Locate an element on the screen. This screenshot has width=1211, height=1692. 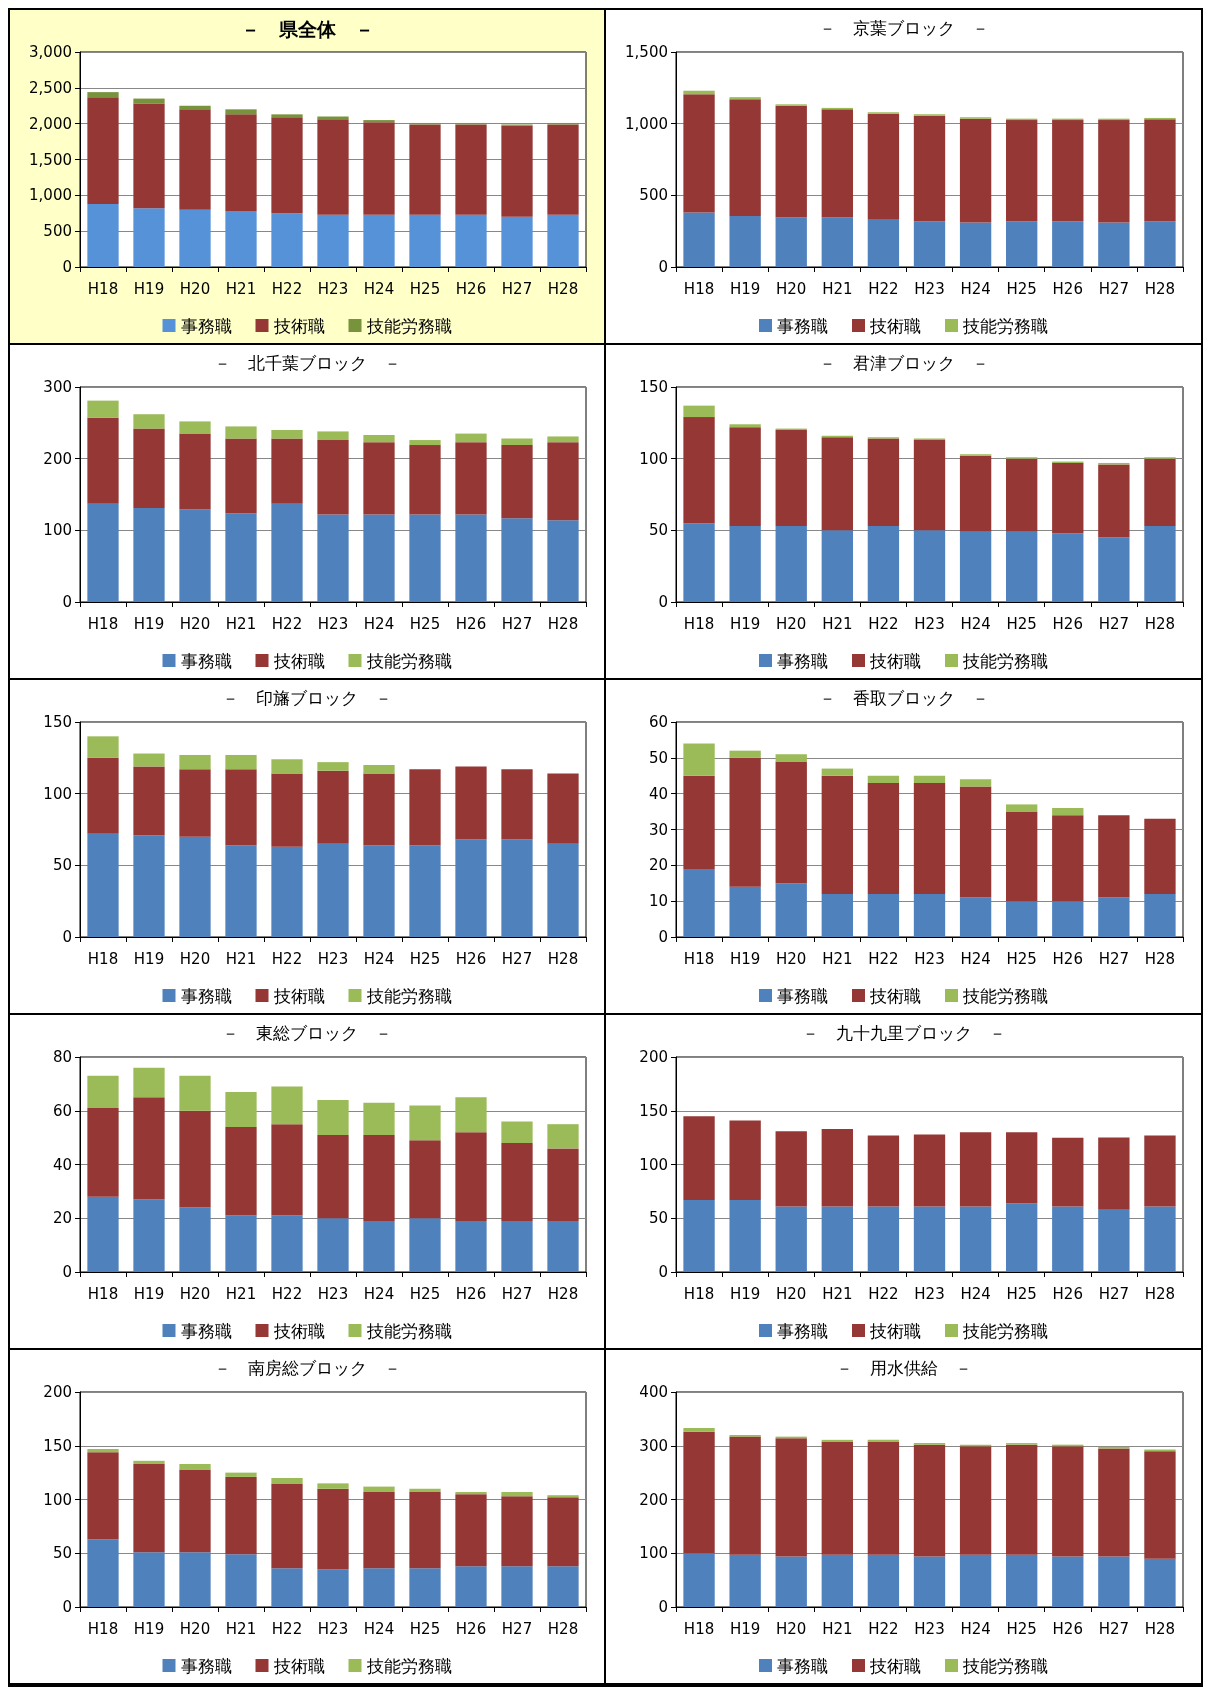
y-tick-label: 10 is located at coordinates (658, 901).